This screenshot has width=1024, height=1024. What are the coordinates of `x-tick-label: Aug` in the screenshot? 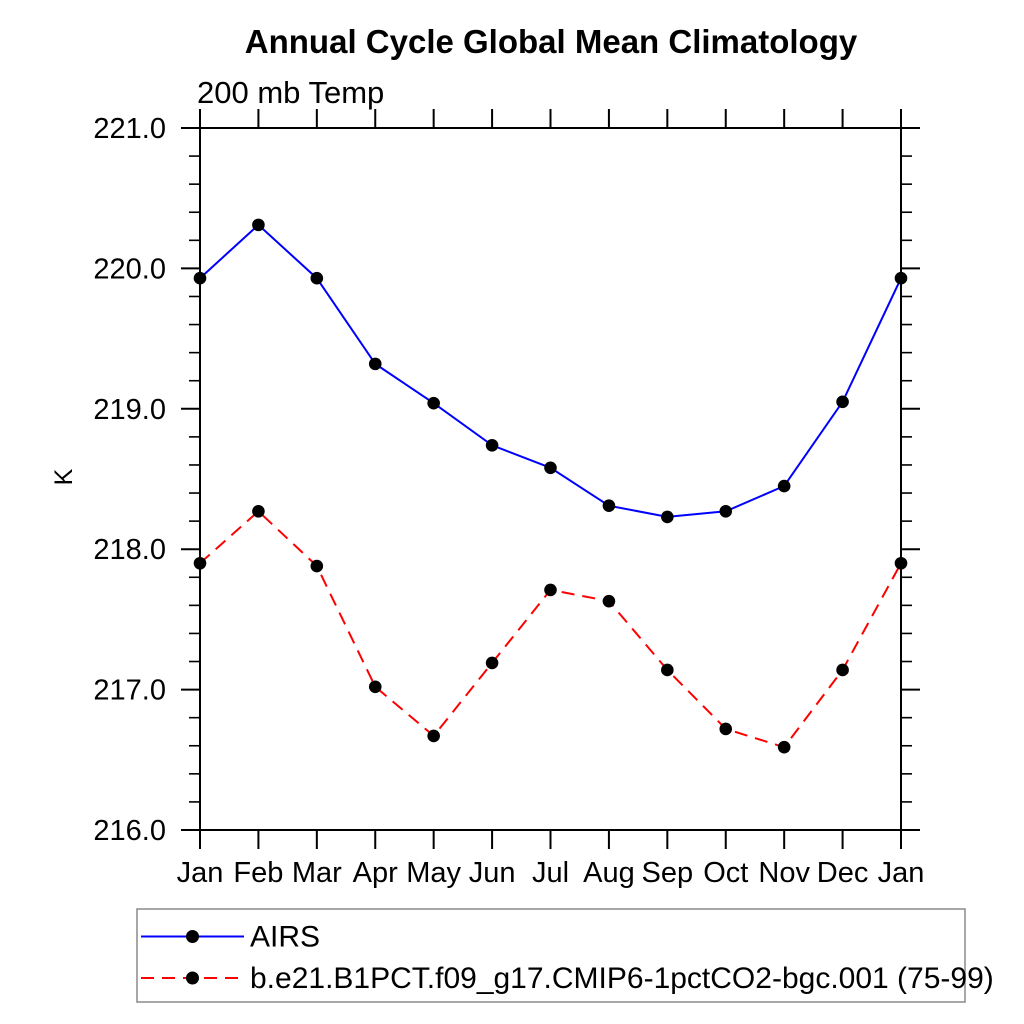 It's located at (609, 873).